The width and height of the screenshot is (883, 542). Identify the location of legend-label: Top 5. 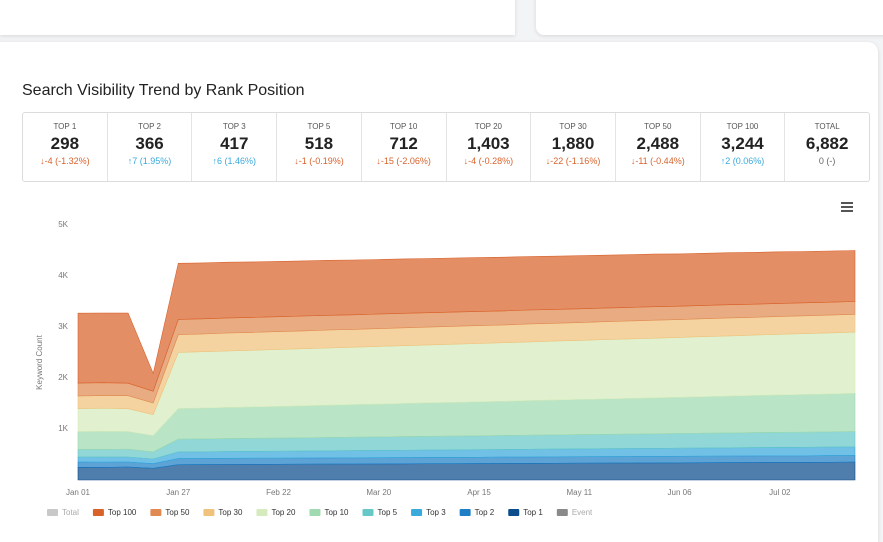
(388, 512).